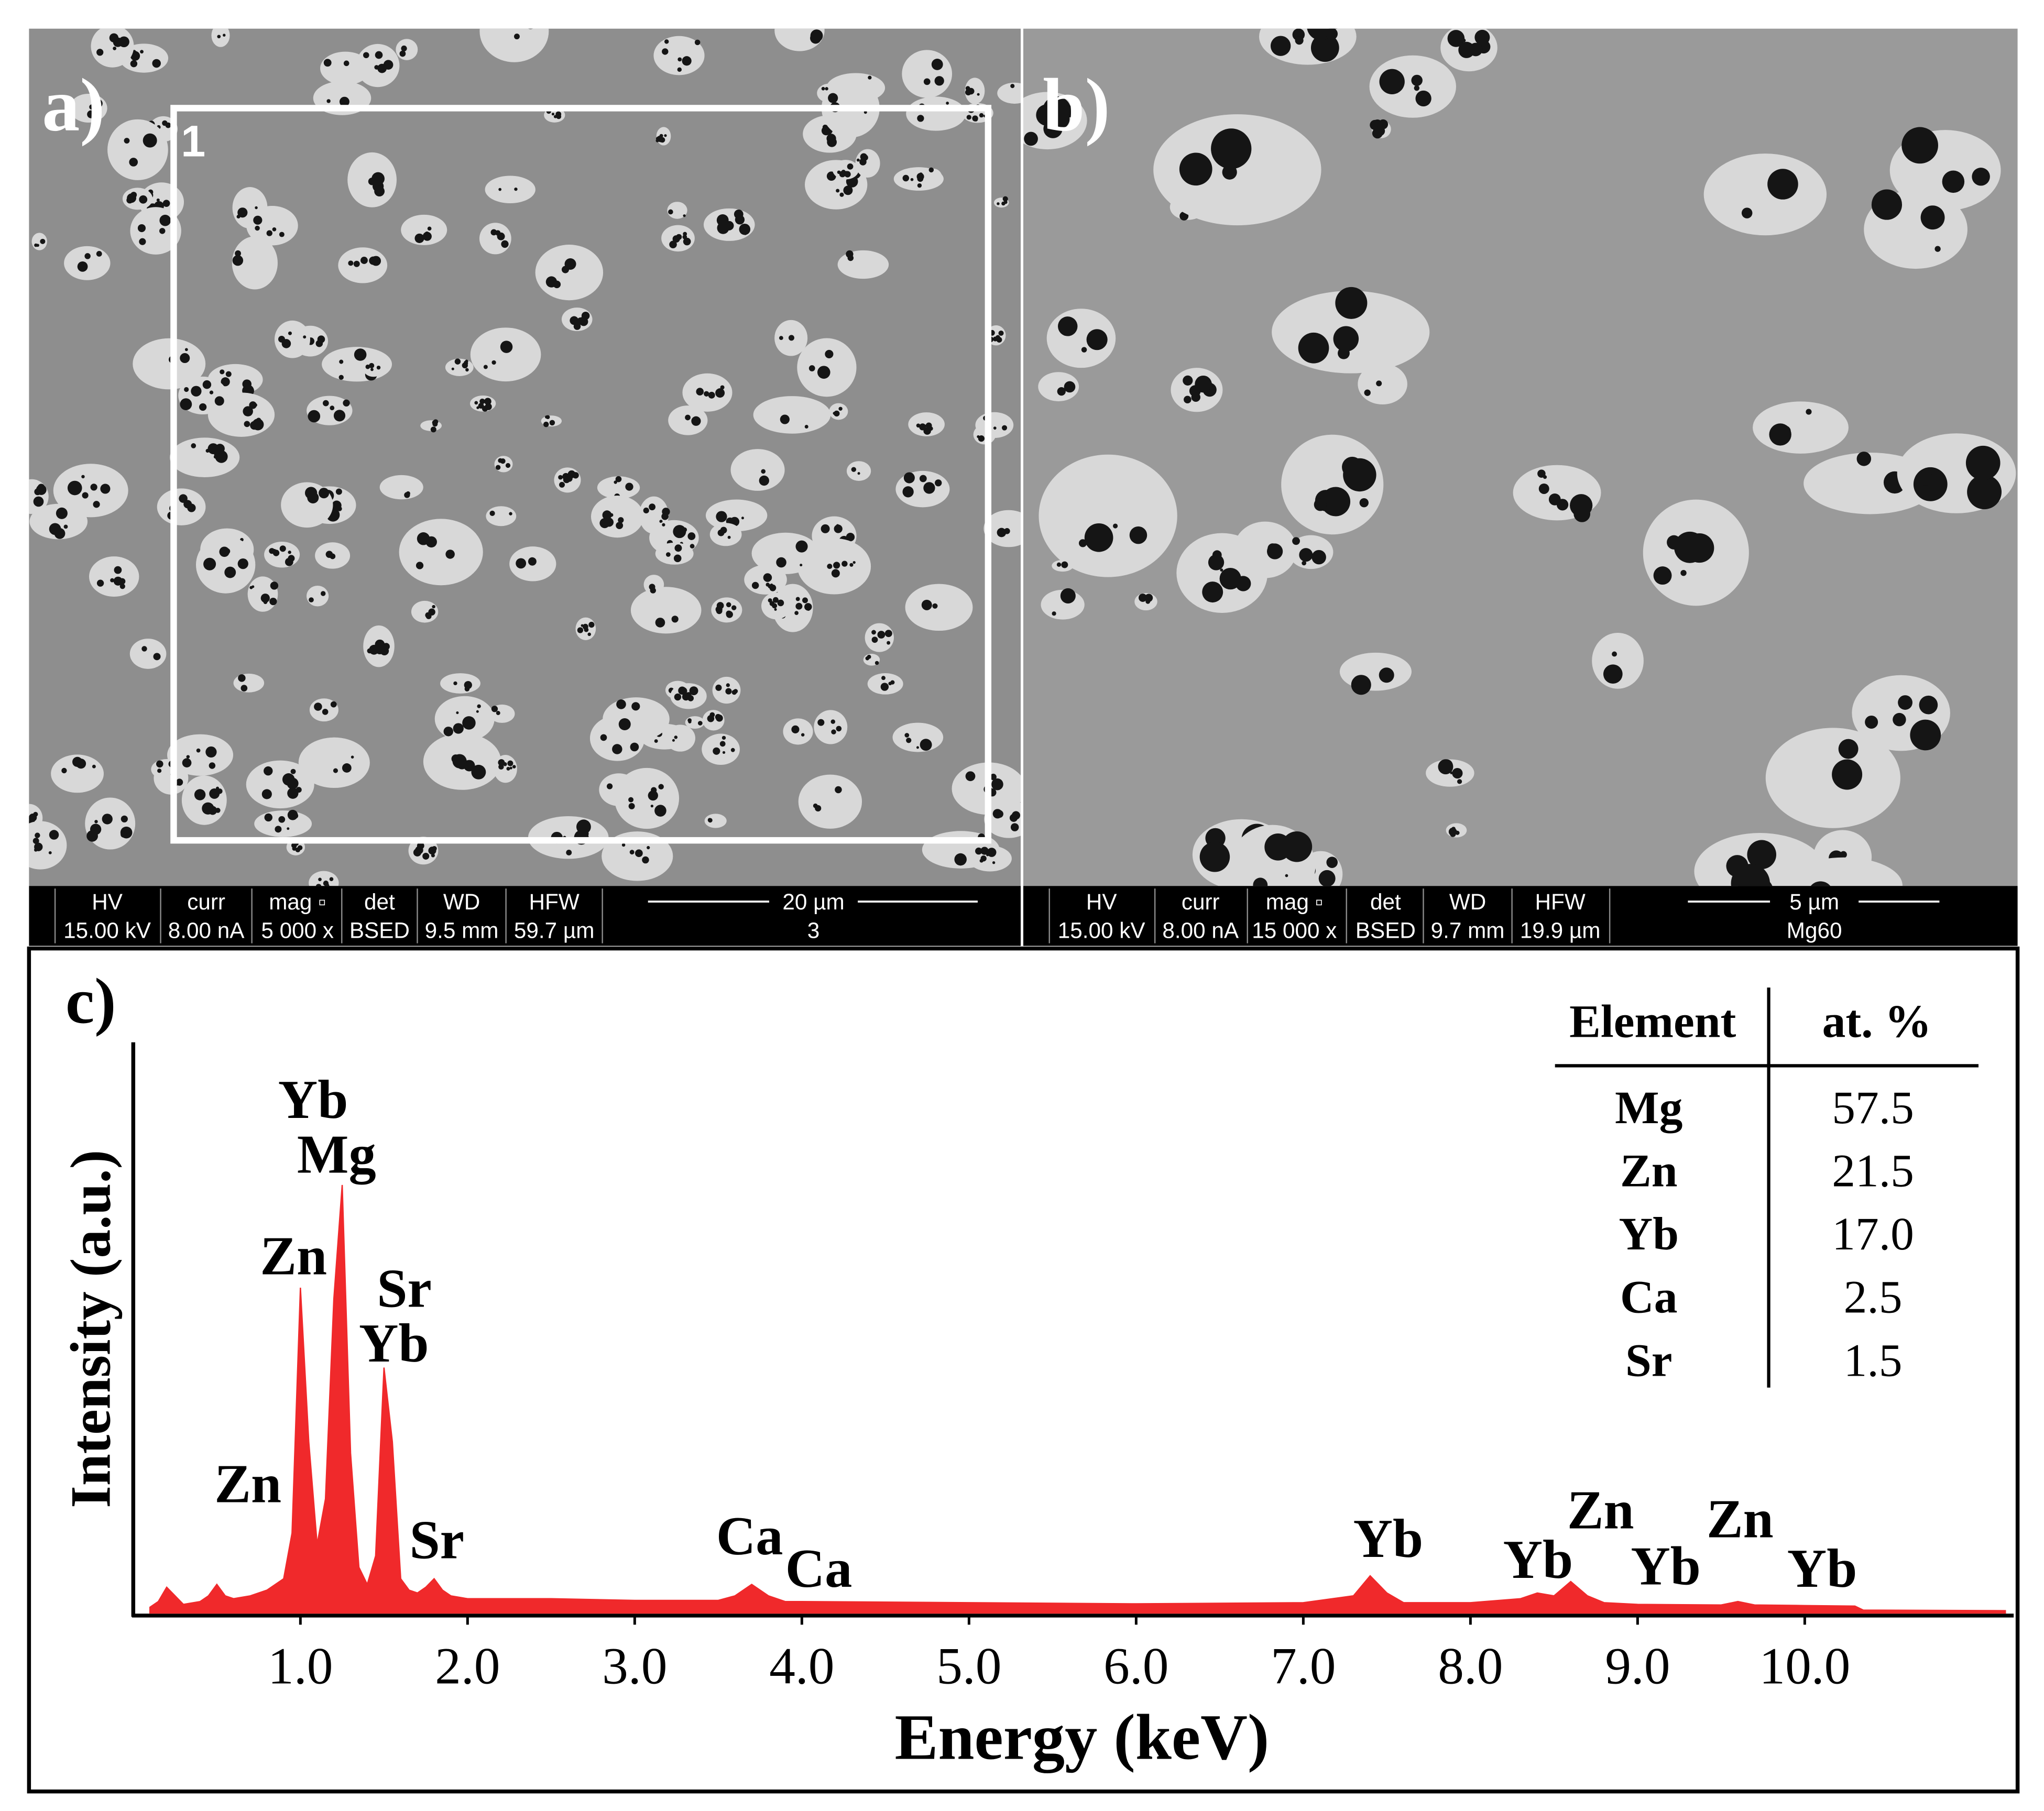 Image resolution: width=2044 pixels, height=1811 pixels. What do you see at coordinates (1873, 1297) in the screenshot?
I see `table-cell: 2.5` at bounding box center [1873, 1297].